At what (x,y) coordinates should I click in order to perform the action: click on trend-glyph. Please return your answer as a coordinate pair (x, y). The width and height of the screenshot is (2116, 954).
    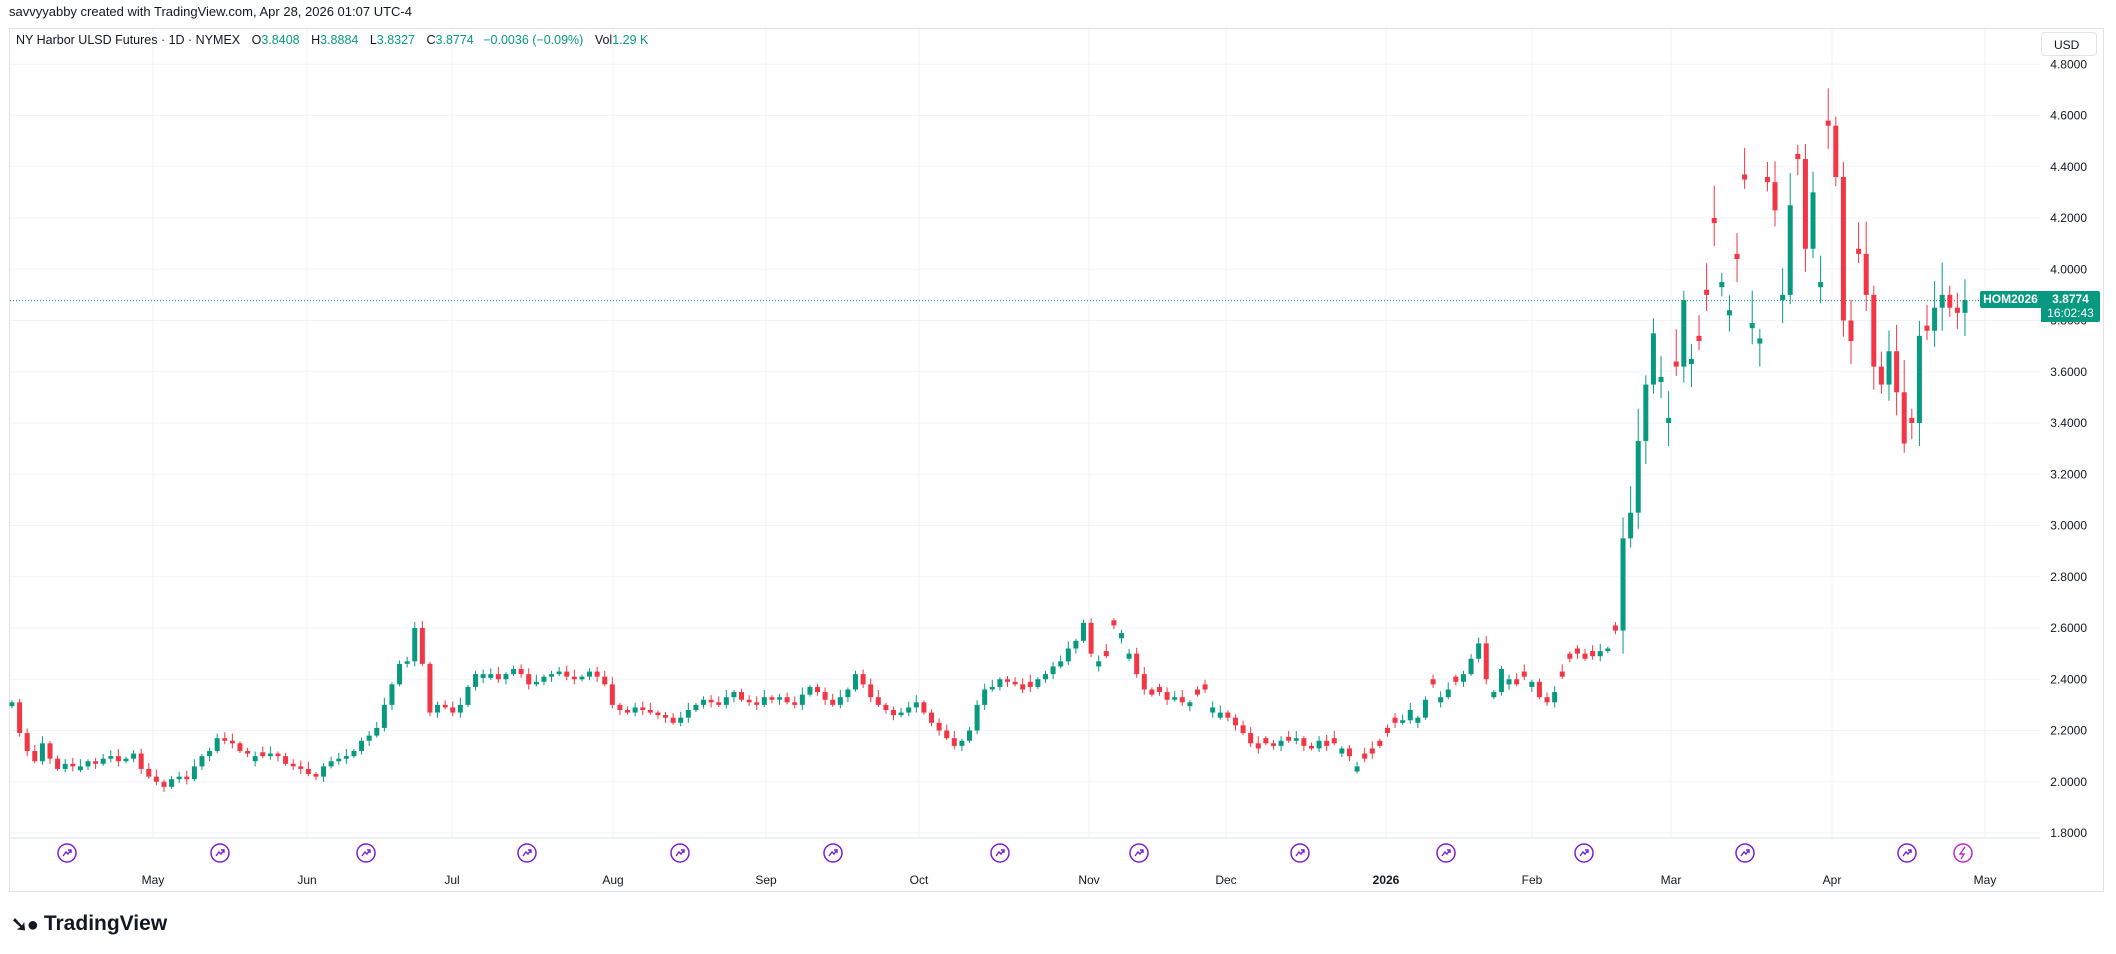
    Looking at the image, I should click on (1000, 853).